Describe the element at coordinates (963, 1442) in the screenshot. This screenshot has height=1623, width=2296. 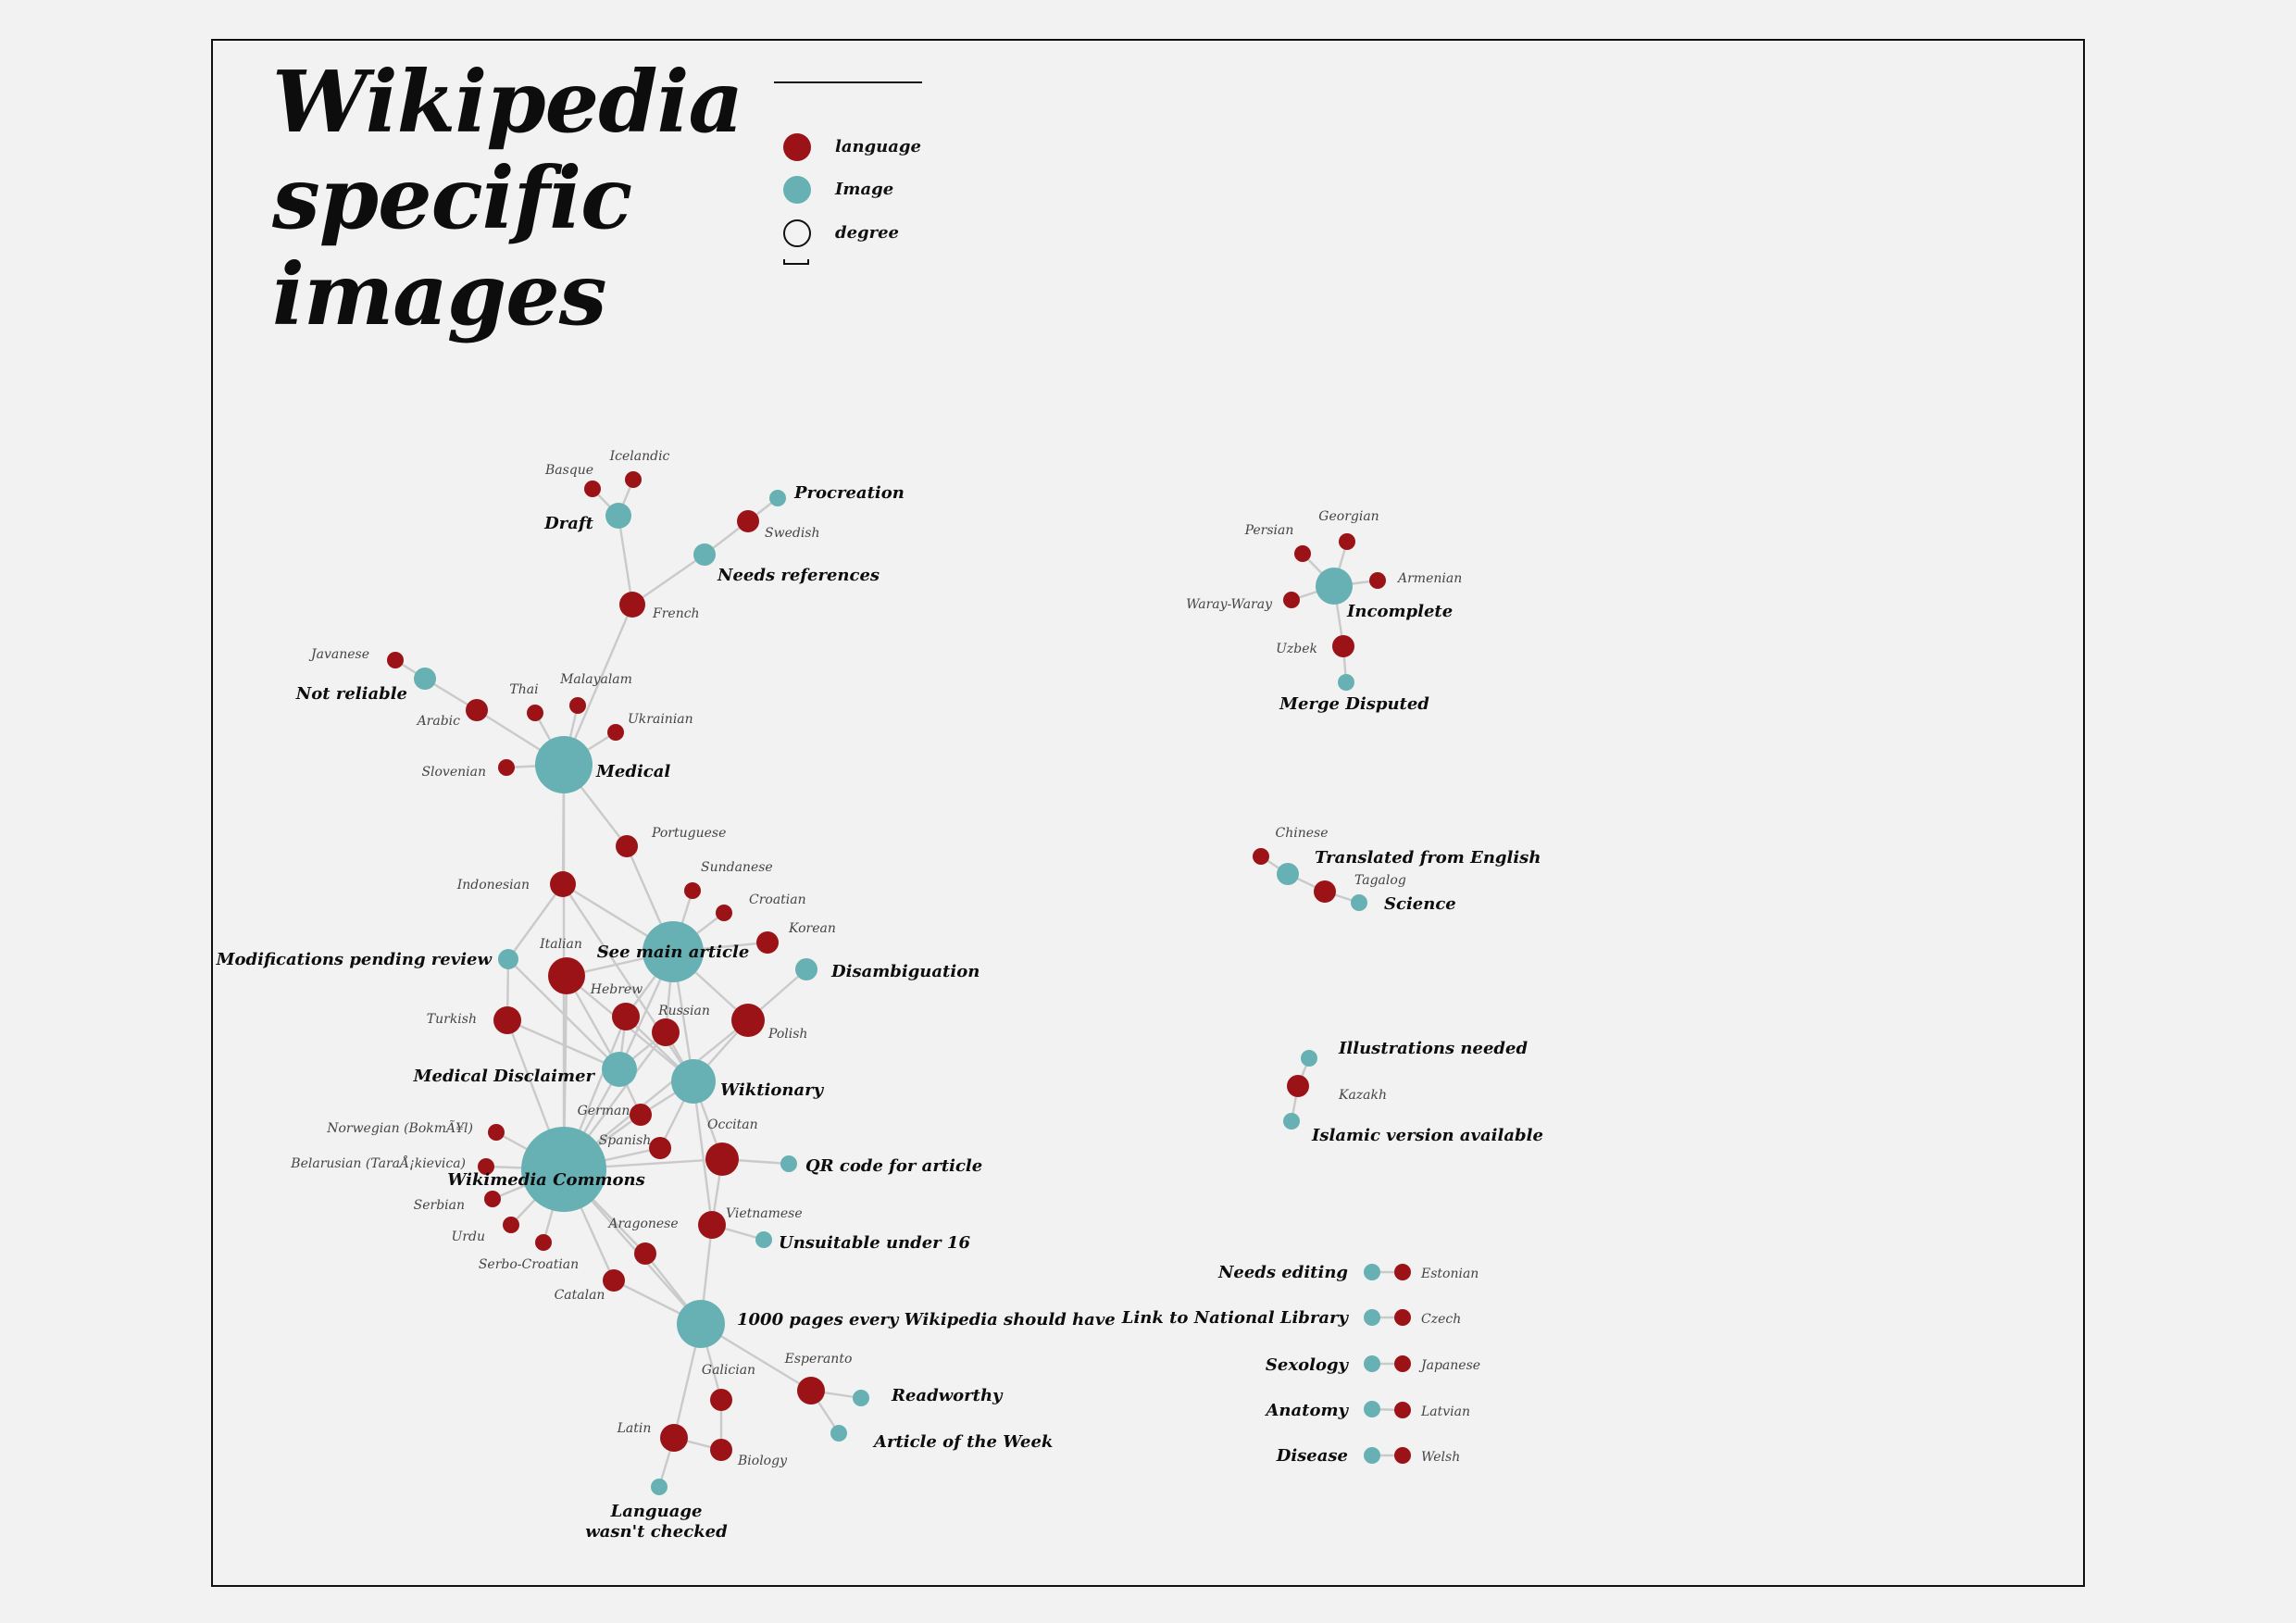
I see `node-label-articleweek: Article of the Week` at that location.